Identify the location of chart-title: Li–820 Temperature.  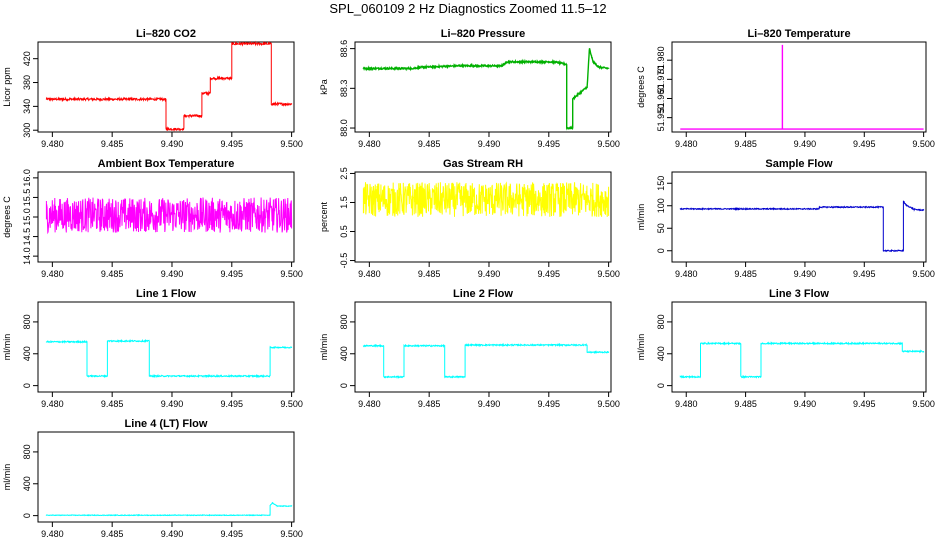
(798, 34).